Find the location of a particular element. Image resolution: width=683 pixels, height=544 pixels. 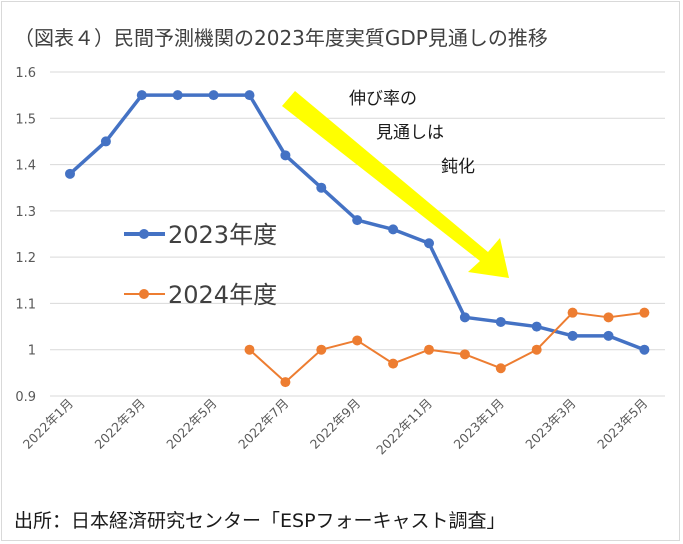

yellow-arrow-icon is located at coordinates (395, 184).